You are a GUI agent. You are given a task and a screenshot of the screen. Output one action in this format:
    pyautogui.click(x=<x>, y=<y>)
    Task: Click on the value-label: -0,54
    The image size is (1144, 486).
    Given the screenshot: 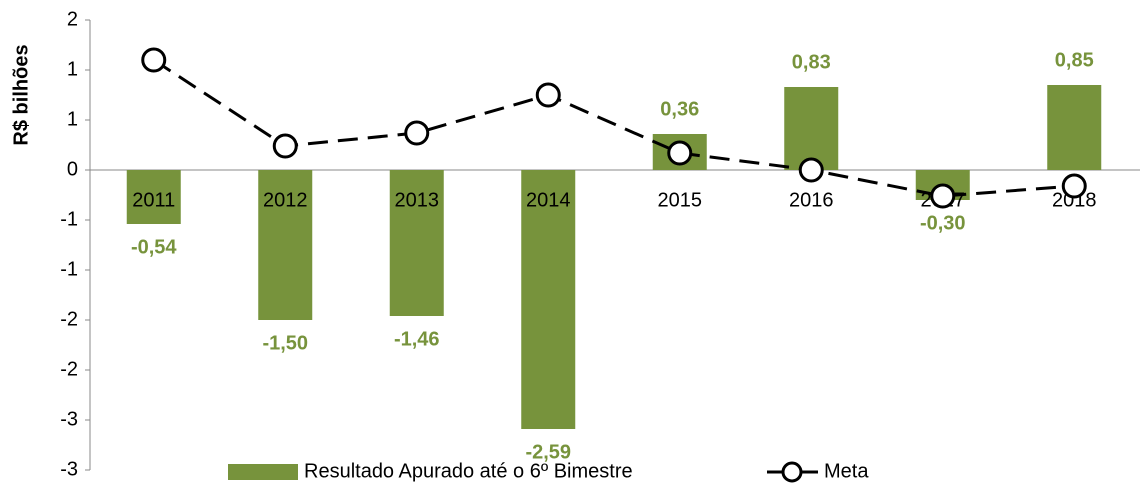 What is the action you would take?
    pyautogui.click(x=154, y=247)
    